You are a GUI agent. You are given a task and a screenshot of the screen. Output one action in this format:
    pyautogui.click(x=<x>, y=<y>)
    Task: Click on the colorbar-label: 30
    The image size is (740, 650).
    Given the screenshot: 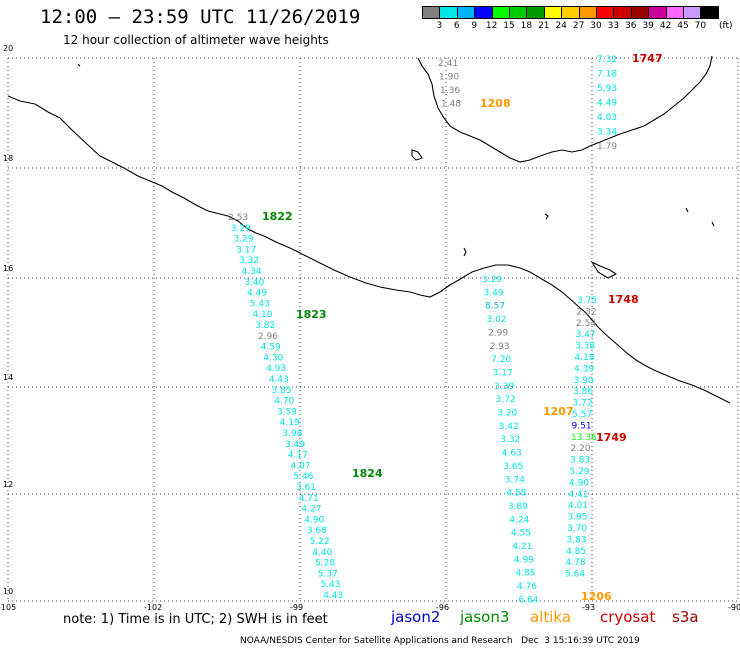 What is the action you would take?
    pyautogui.click(x=596, y=26)
    